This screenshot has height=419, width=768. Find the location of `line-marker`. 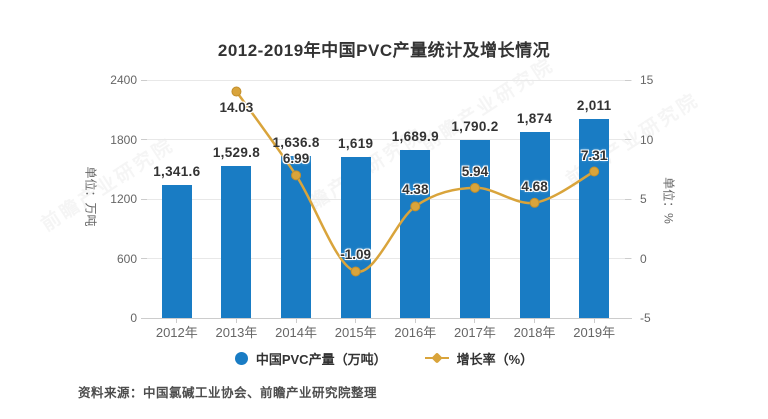

line-marker is located at coordinates (236, 91).